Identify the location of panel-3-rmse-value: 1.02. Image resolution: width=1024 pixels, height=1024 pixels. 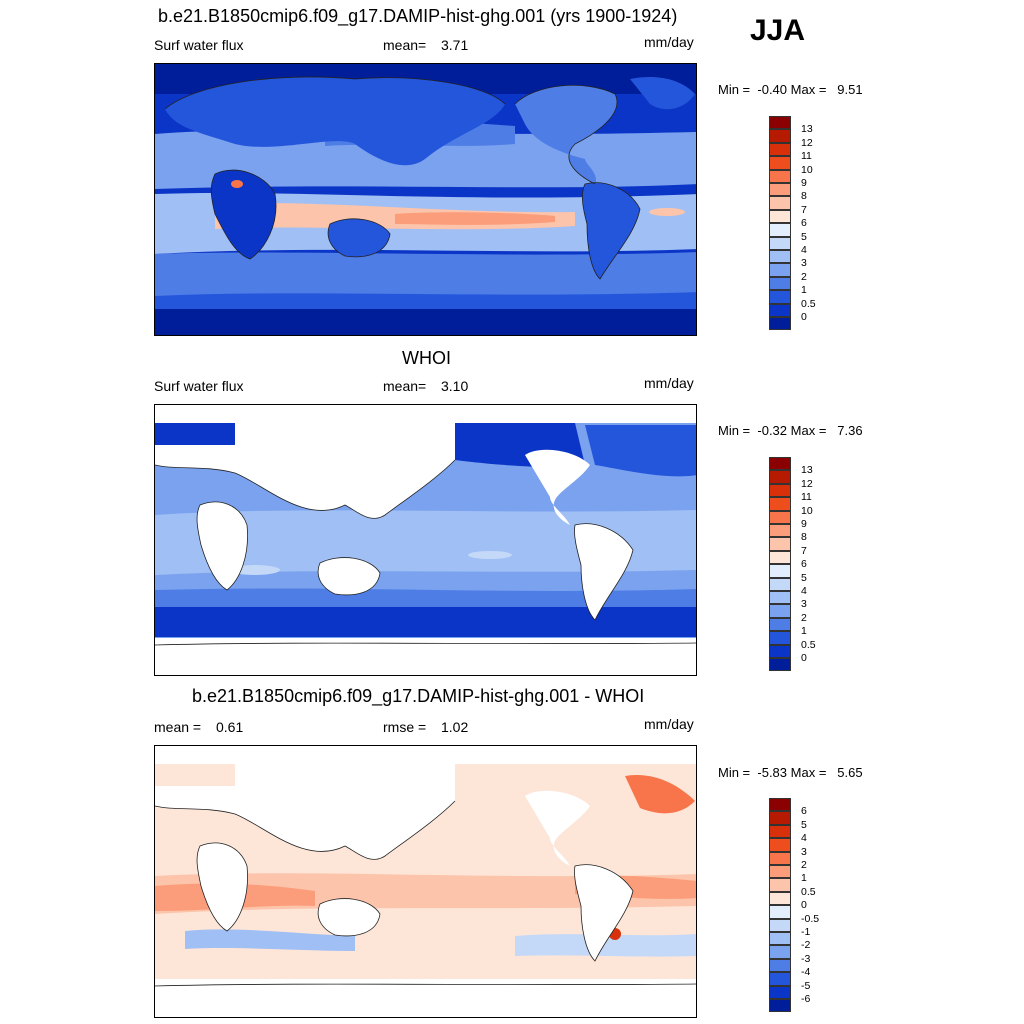
(455, 727).